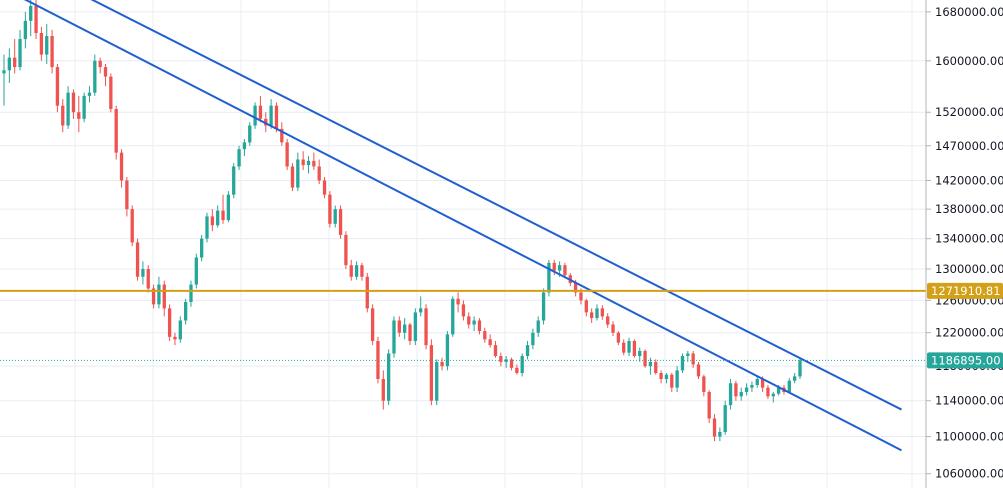 This screenshot has width=1003, height=488. Describe the element at coordinates (969, 61) in the screenshot. I see `y-tick-label: 1600000.00` at that location.